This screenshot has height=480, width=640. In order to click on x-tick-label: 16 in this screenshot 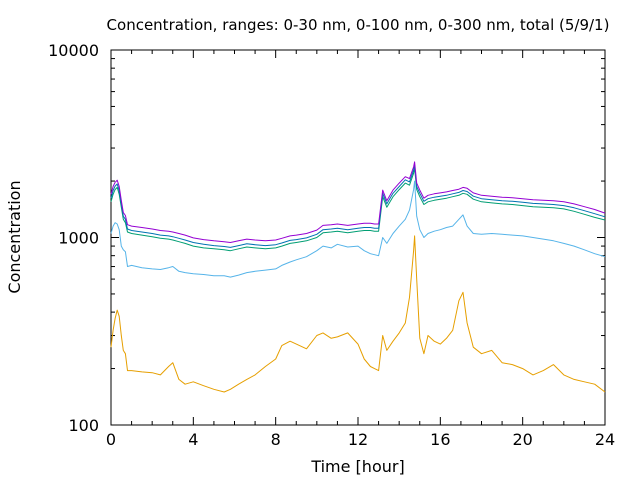, I will do `click(440, 439)`.